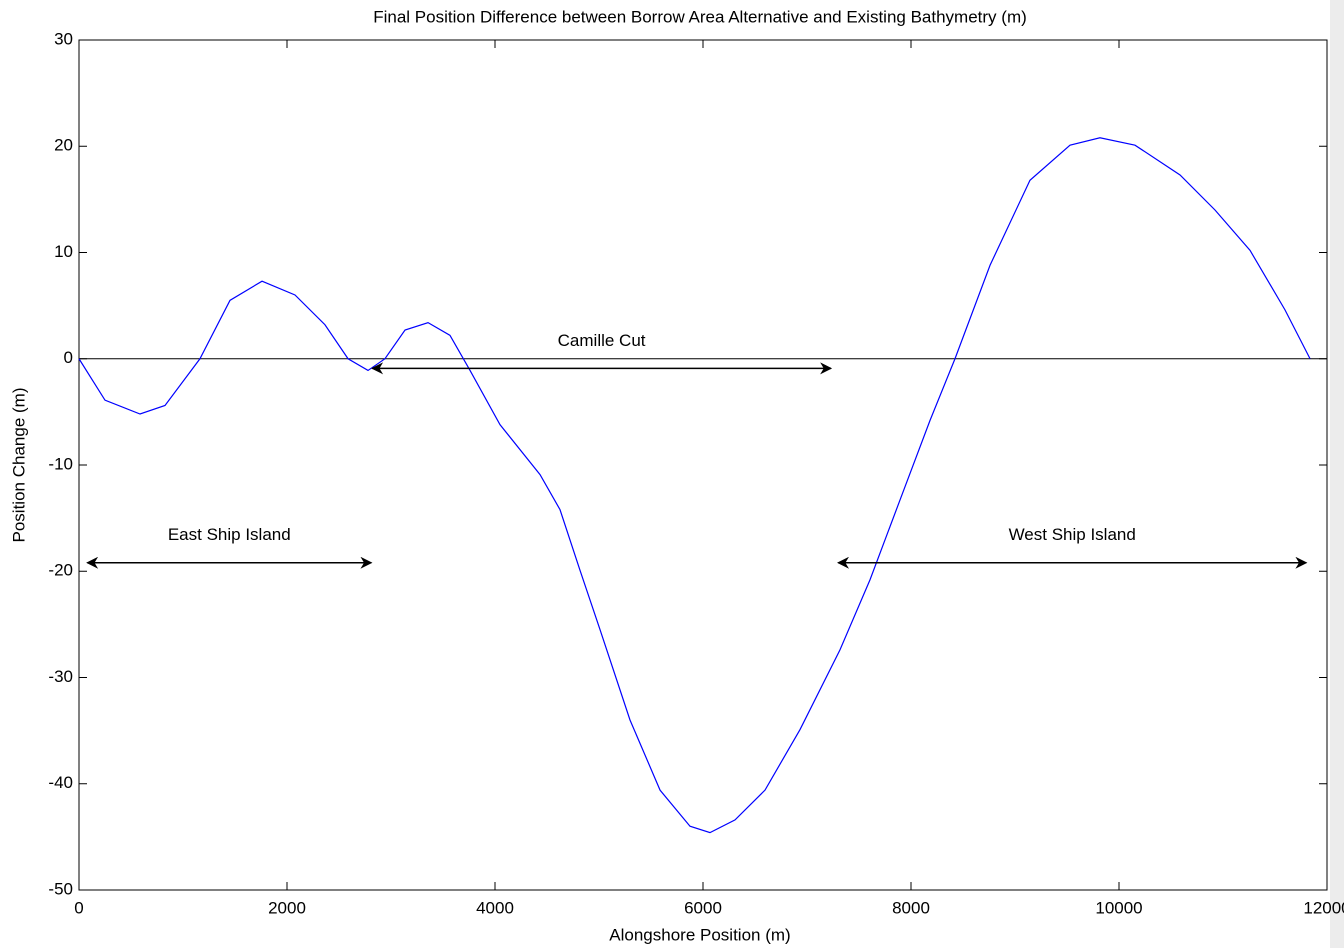 This screenshot has width=1344, height=948. I want to click on x-tick-label: 12000, so click(1323, 907).